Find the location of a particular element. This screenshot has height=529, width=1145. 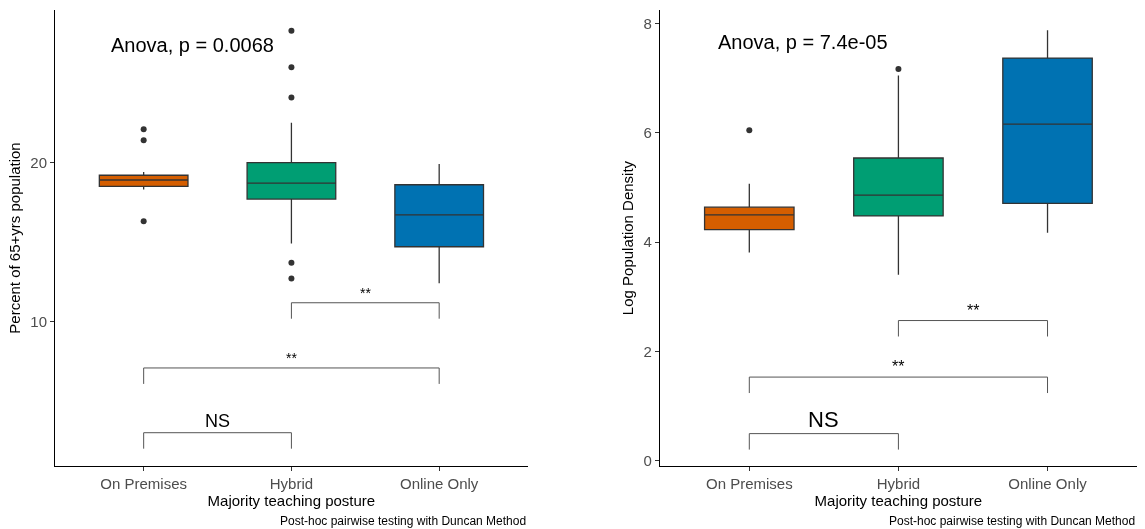

annotation: Anova, p = 7.4e-05 is located at coordinates (803, 42).